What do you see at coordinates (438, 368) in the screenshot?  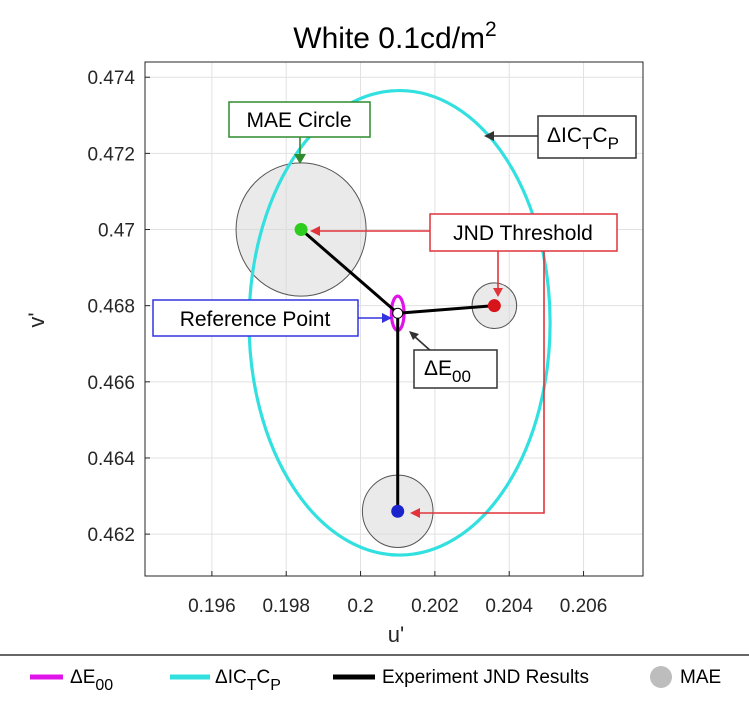 I see `annotation-de00-part1: ΔE` at bounding box center [438, 368].